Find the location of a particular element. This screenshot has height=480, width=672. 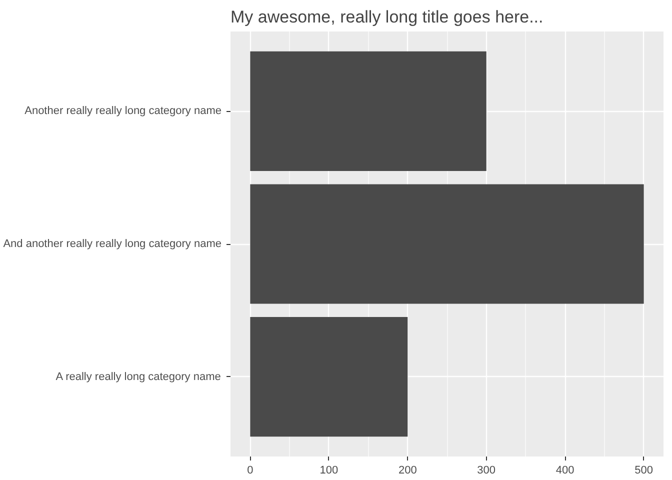

x-tick-label: 500 is located at coordinates (643, 470).